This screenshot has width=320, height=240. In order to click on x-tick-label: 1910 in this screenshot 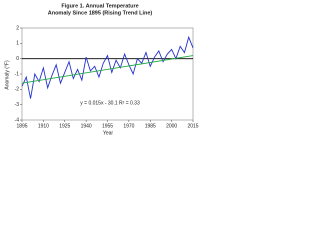, I will do `click(43, 126)`.